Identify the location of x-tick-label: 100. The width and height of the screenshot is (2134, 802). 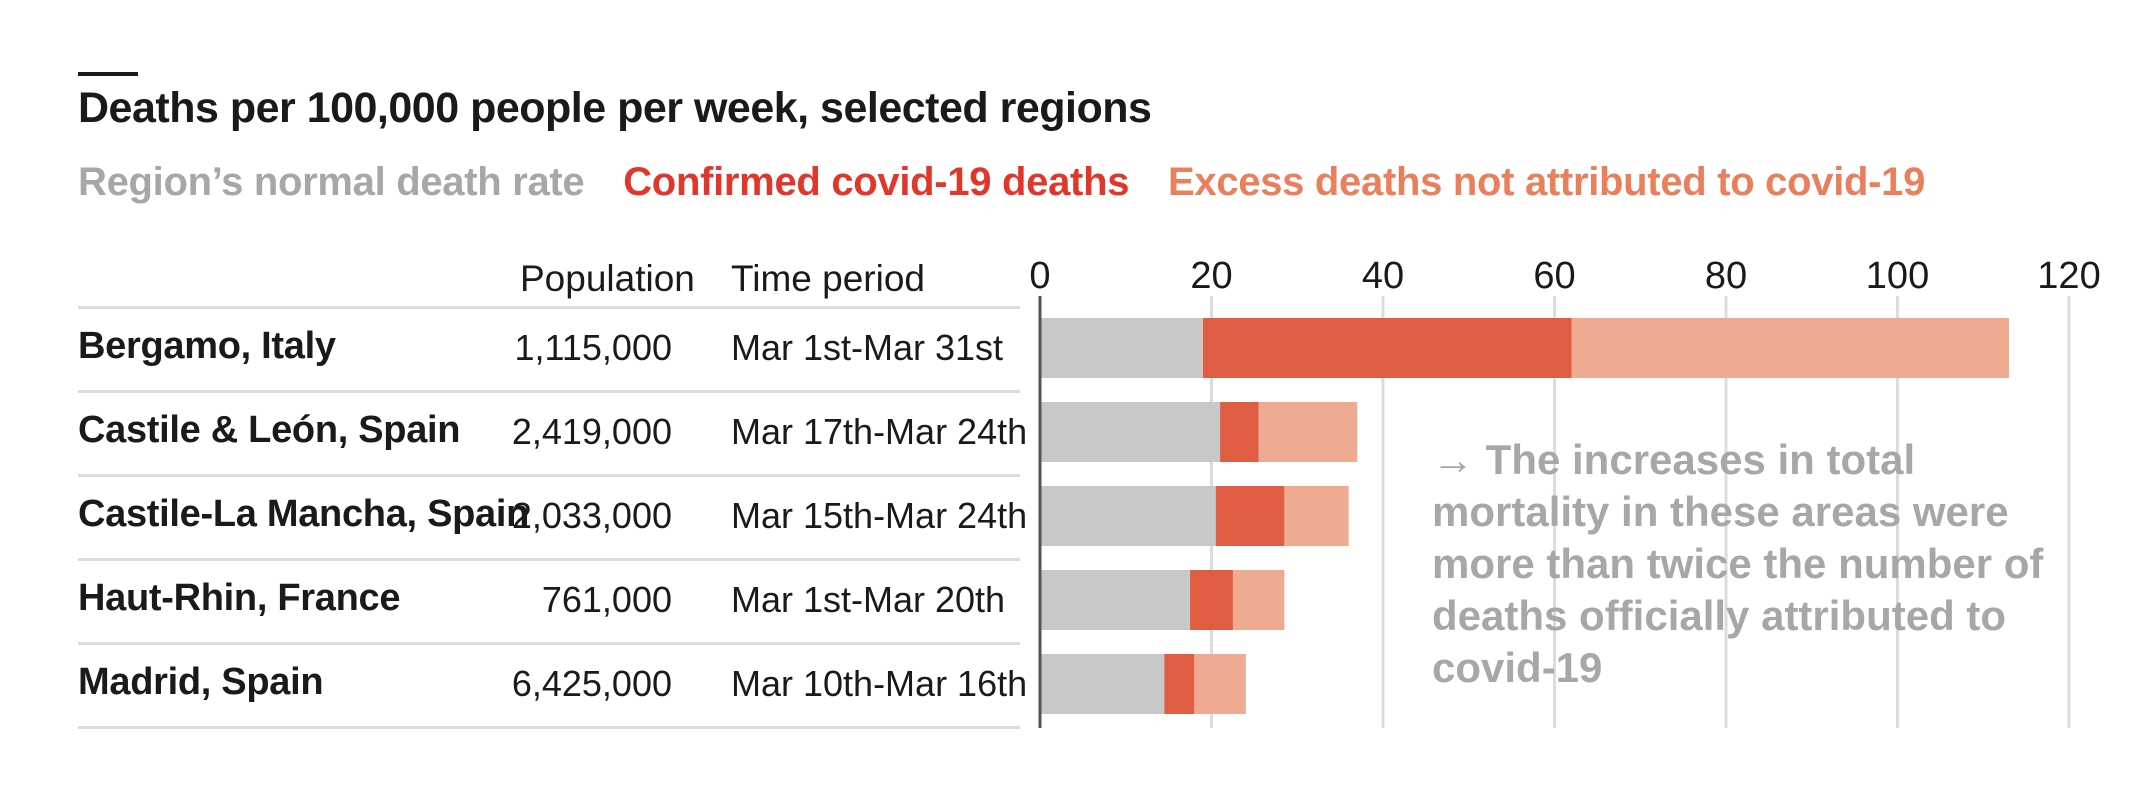
(1897, 276).